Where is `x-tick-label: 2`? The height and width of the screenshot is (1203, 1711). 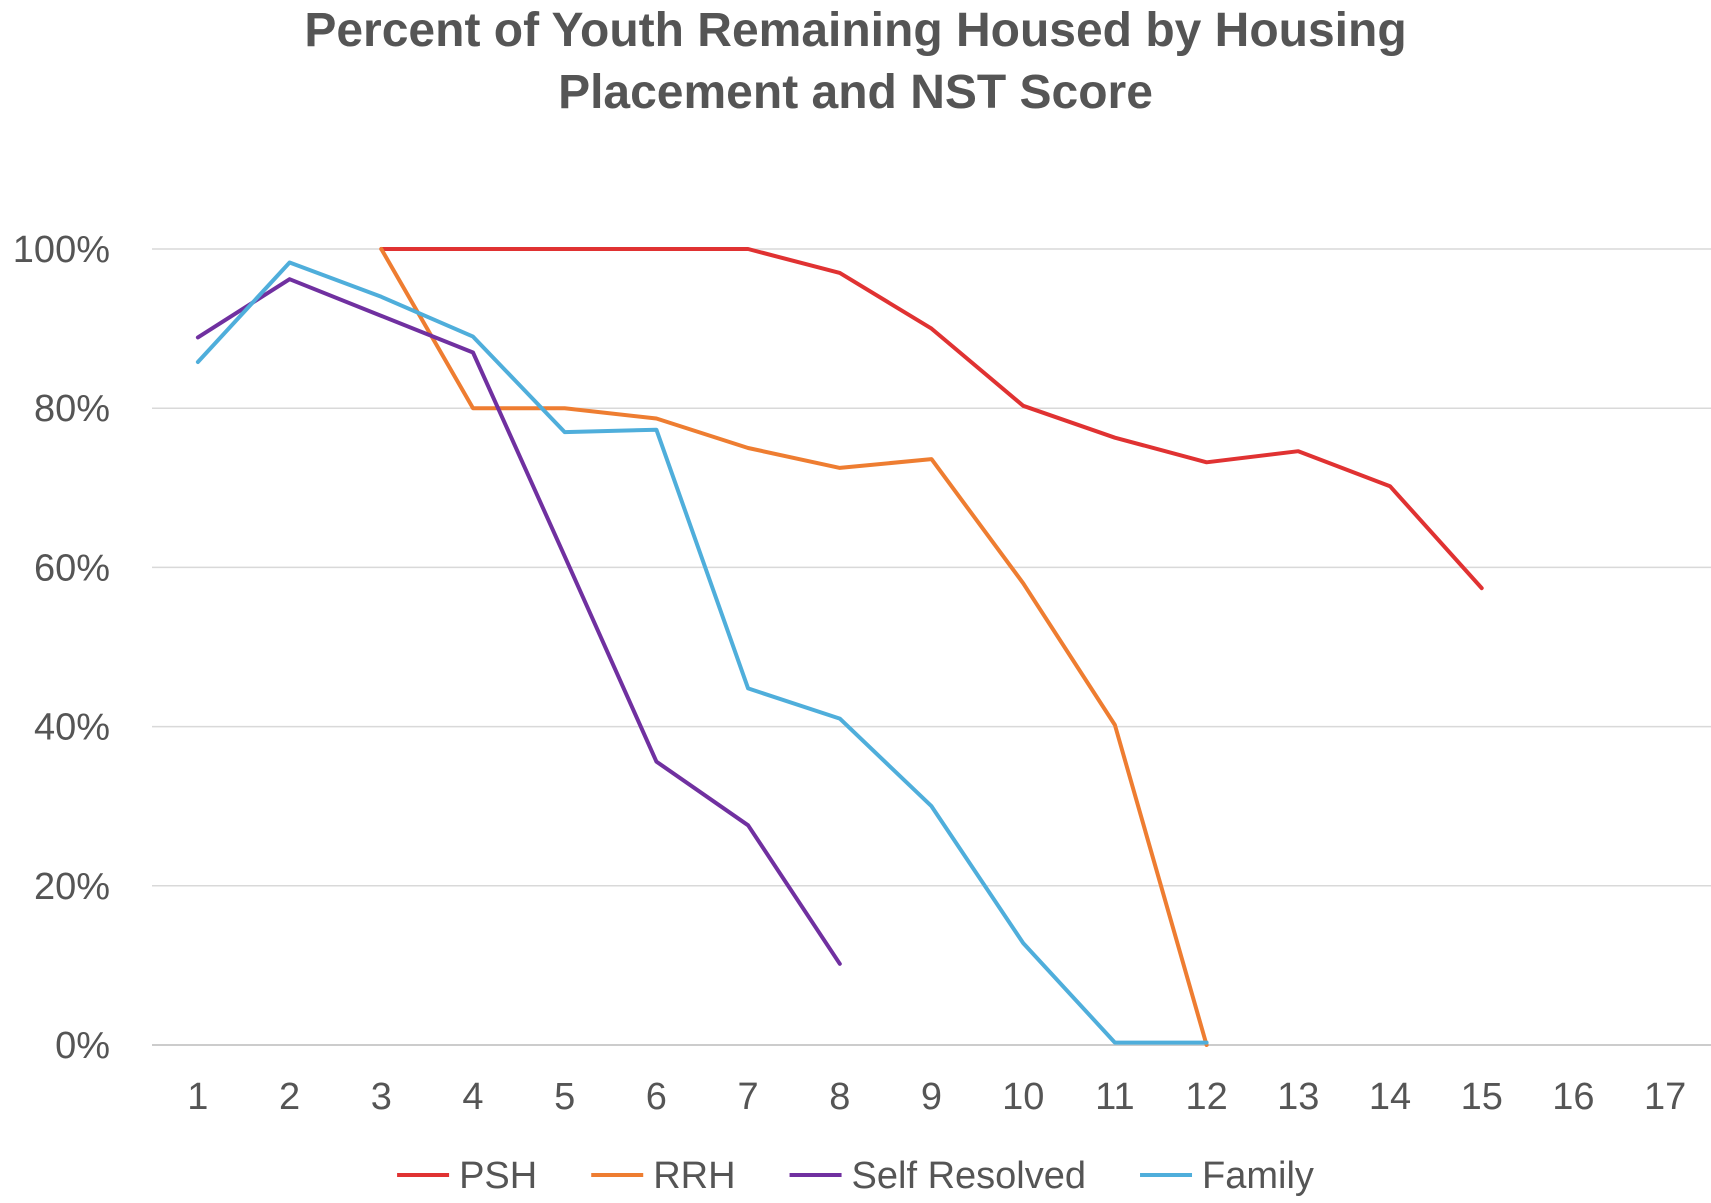 x-tick-label: 2 is located at coordinates (289, 1097).